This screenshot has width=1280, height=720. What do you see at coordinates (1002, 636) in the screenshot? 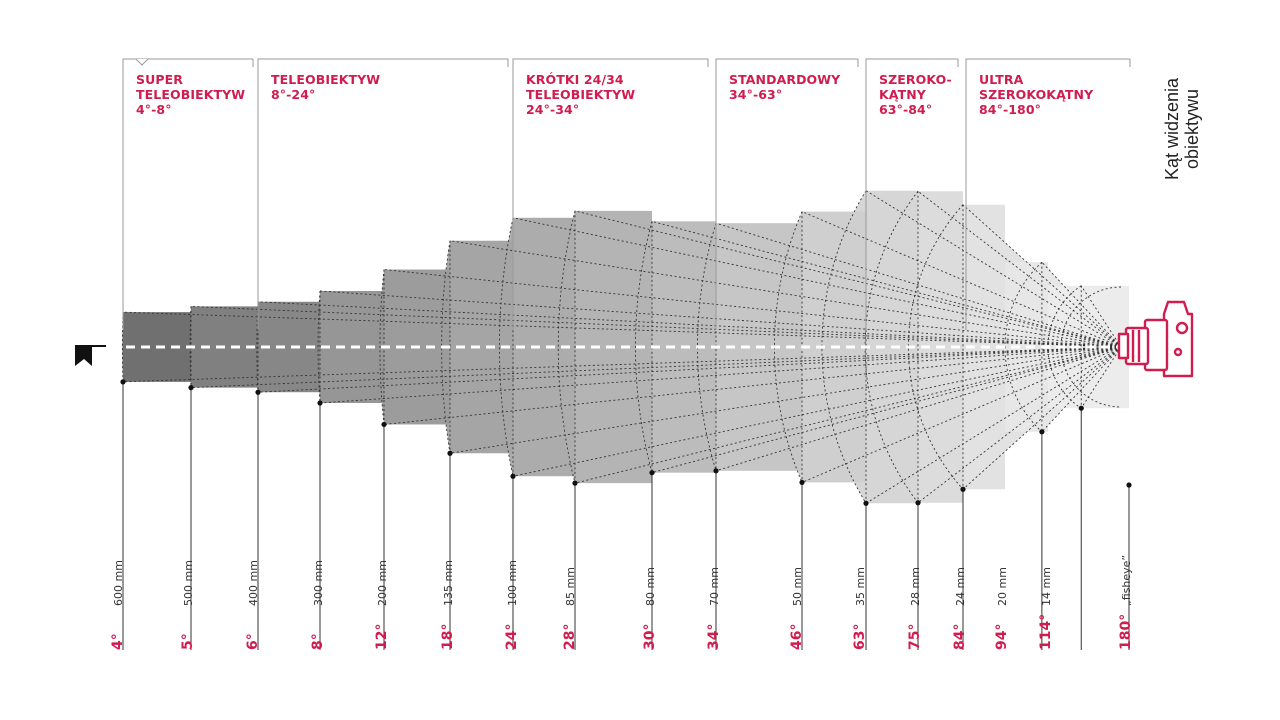
I see `angle-label: 94°` at bounding box center [1002, 636].